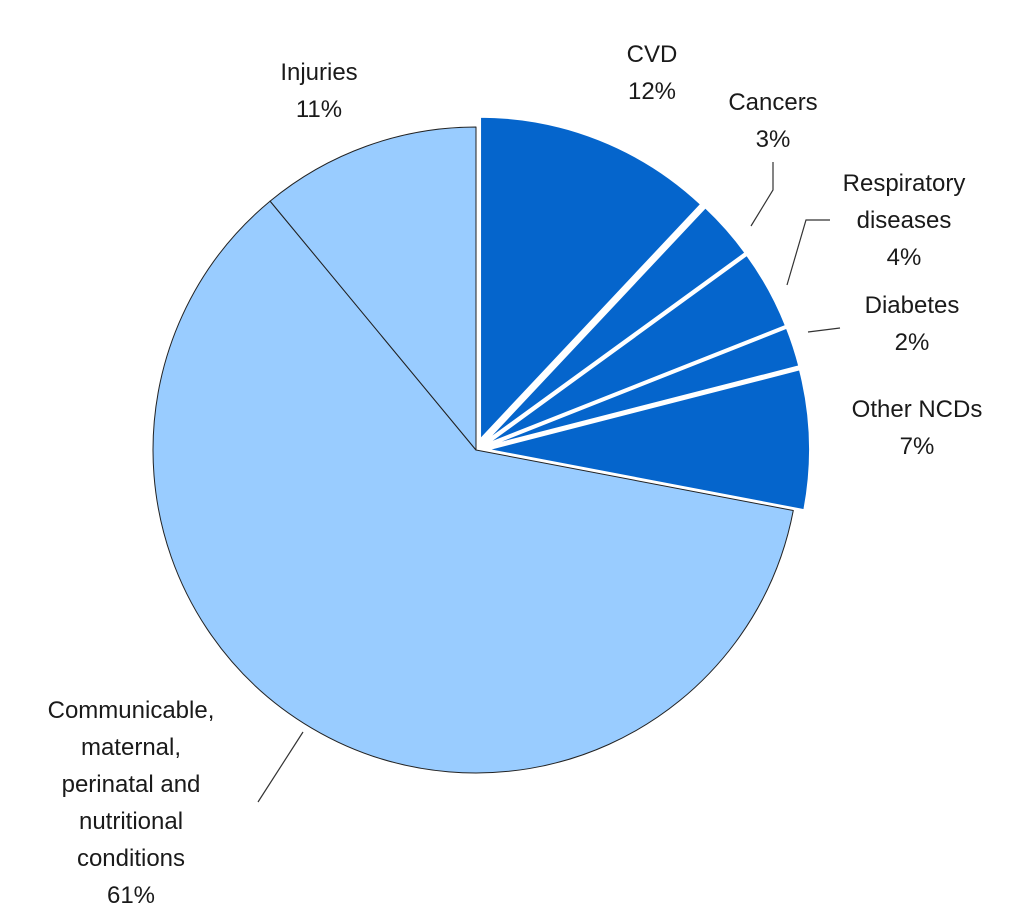 Image resolution: width=1024 pixels, height=921 pixels. What do you see at coordinates (917, 446) in the screenshot?
I see `slice-value-label: 7%` at bounding box center [917, 446].